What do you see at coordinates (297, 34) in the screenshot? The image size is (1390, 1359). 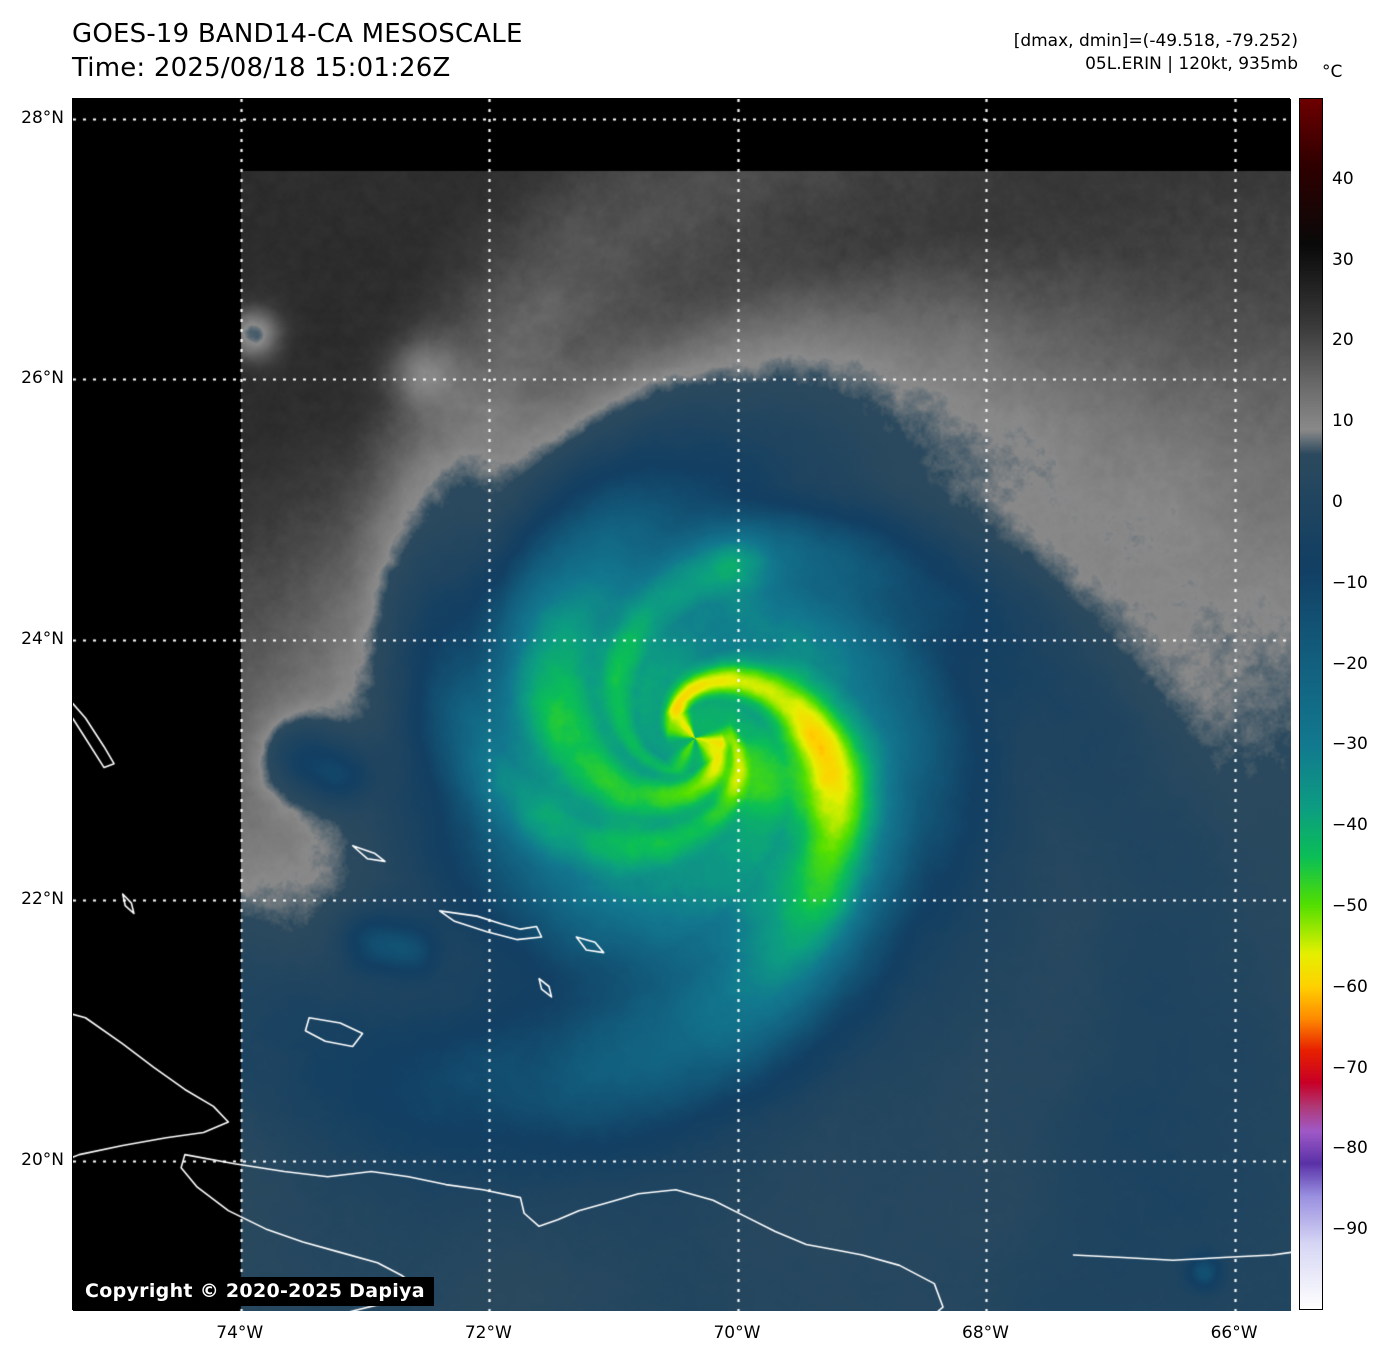 I see `page-title: GOES-19 BAND14-CA MESOSCALE` at bounding box center [297, 34].